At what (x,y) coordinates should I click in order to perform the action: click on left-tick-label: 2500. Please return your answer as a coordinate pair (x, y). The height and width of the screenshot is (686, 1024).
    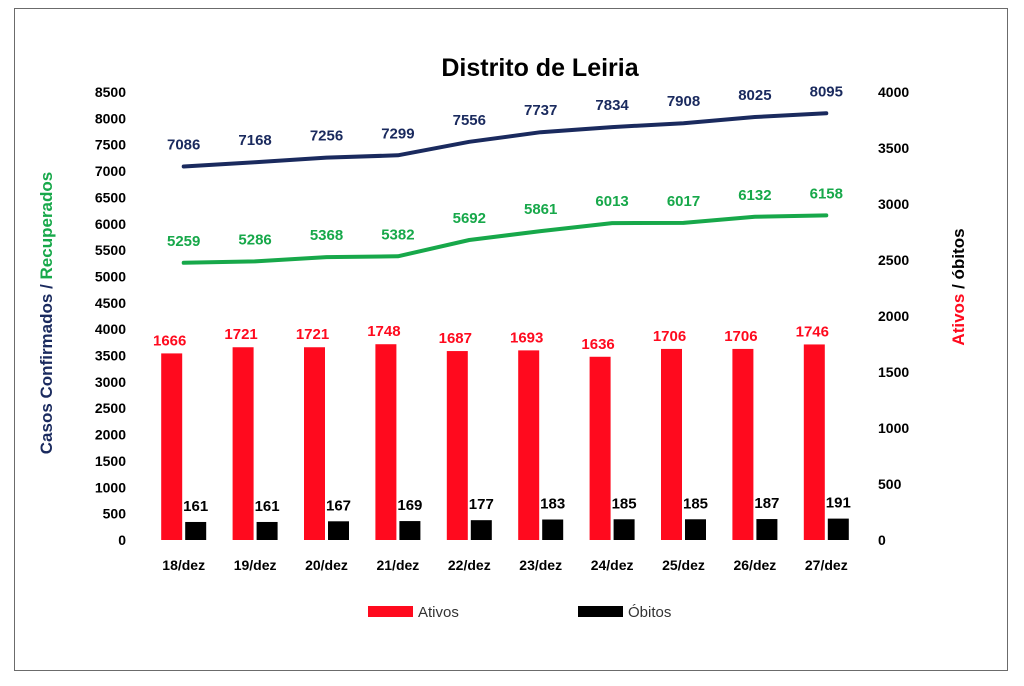
    Looking at the image, I should click on (110, 408).